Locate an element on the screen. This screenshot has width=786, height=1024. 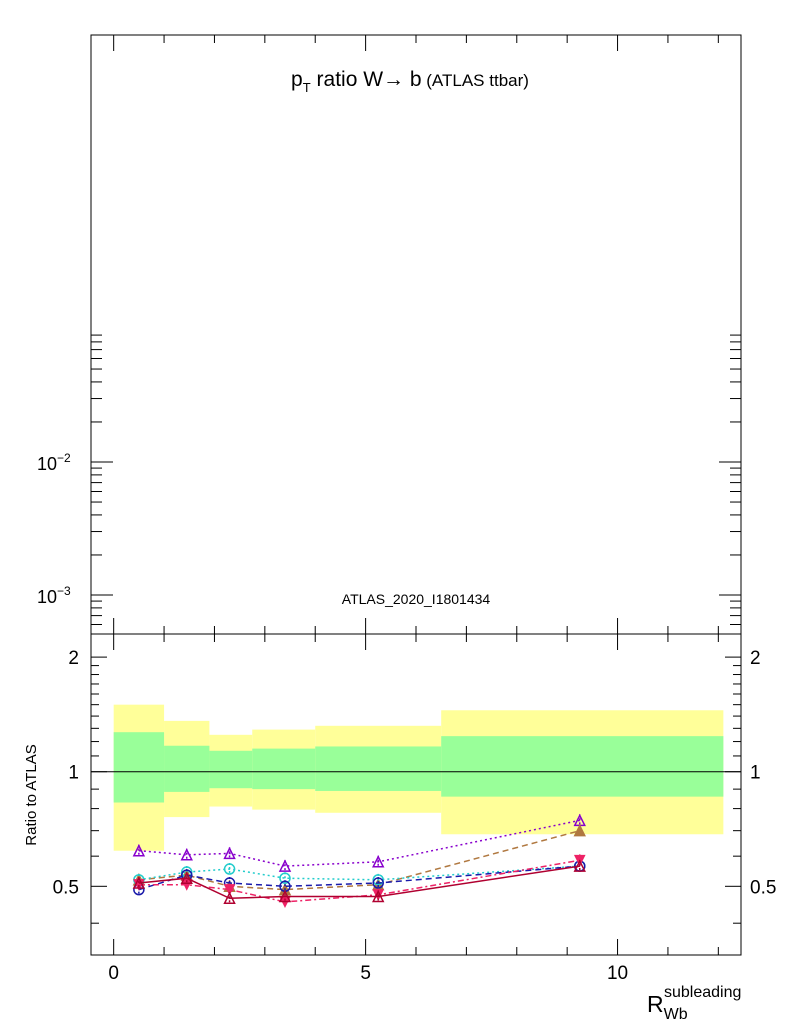
svg-text: 10⁻² is located at coordinates (54, 462).